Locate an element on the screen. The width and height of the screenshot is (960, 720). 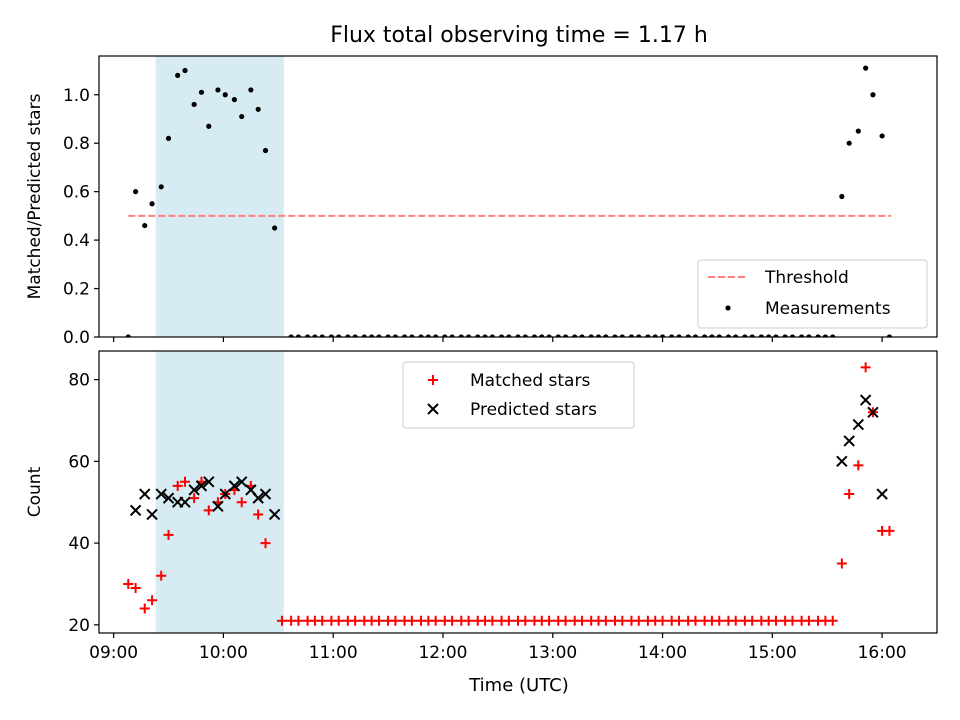
legend-predicted-swatch is located at coordinates (433, 409).